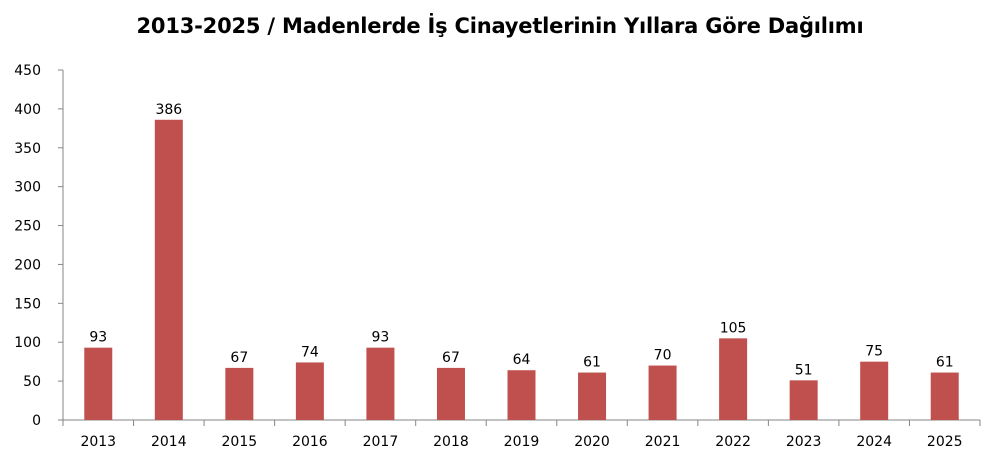 The width and height of the screenshot is (1000, 467). Describe the element at coordinates (39, 246) in the screenshot. I see `y-axis: 0 50 100 150 200 250 300 350 400 450` at that location.